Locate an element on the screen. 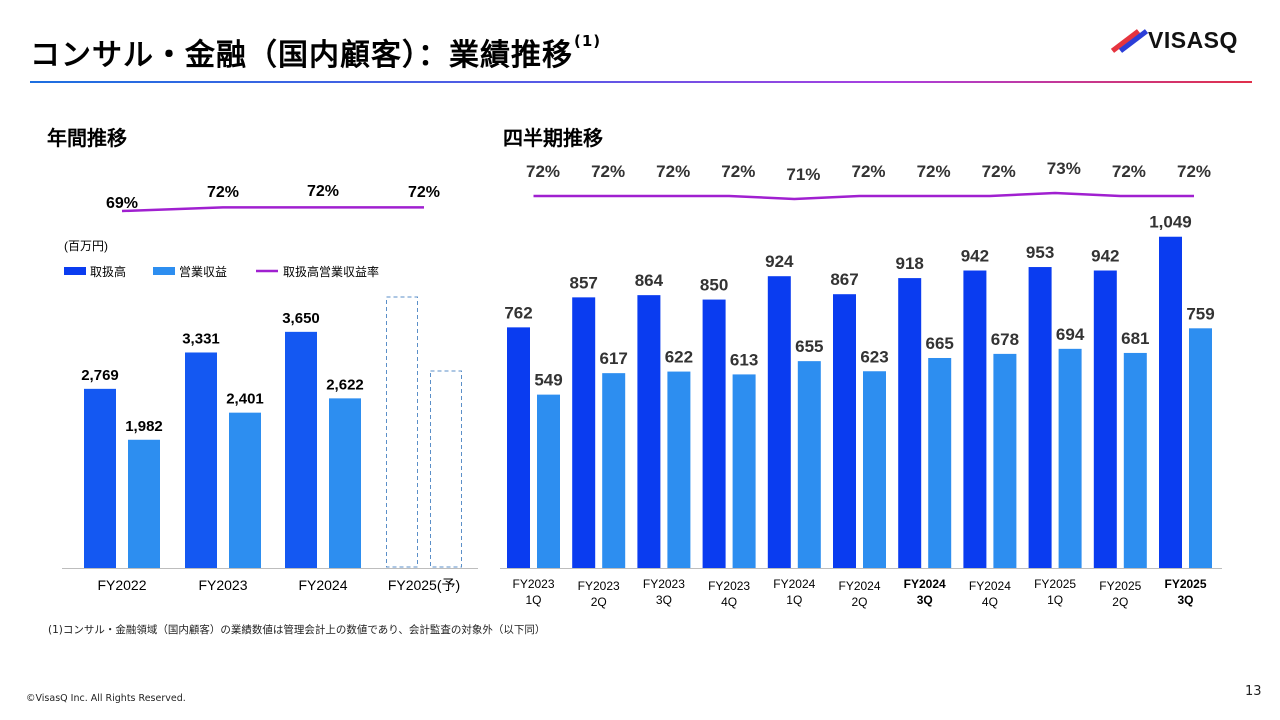  quarterly-label-transaction: 1,049 is located at coordinates (1170, 222).